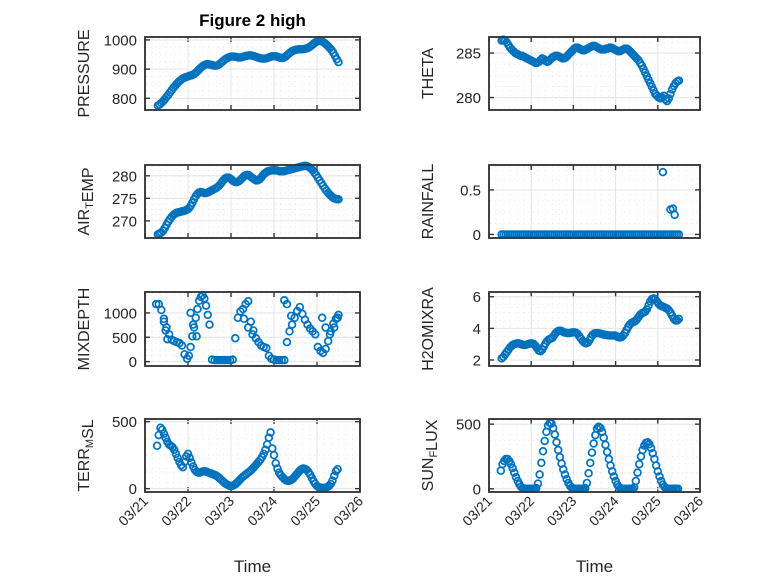 The image size is (778, 583). Describe the element at coordinates (84, 329) in the screenshot. I see `y-axis-label: MIXDEPTH` at that location.